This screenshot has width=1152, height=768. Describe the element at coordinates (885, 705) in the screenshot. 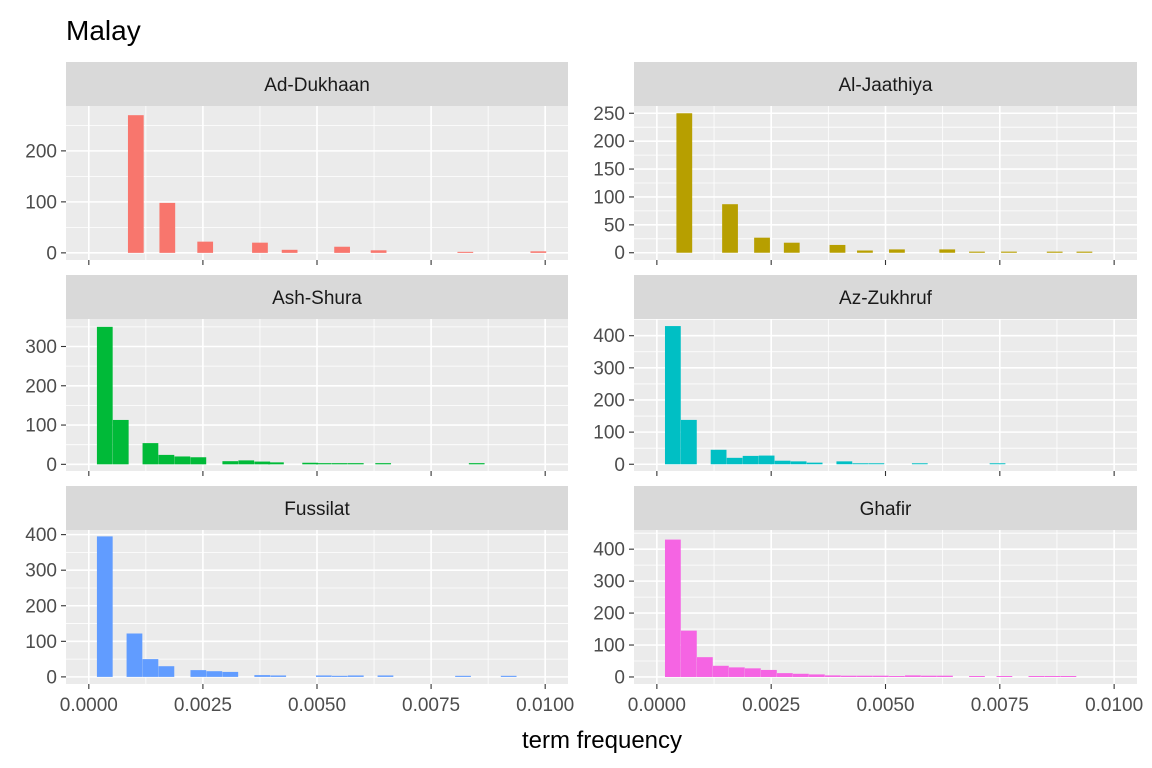

I see `x-tick-label: 0.0050` at that location.